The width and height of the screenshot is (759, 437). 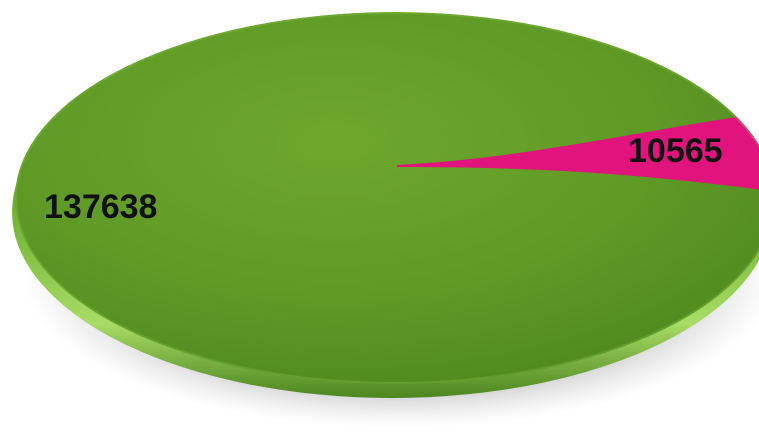 I want to click on pie-slice-pink, so click(x=578, y=152).